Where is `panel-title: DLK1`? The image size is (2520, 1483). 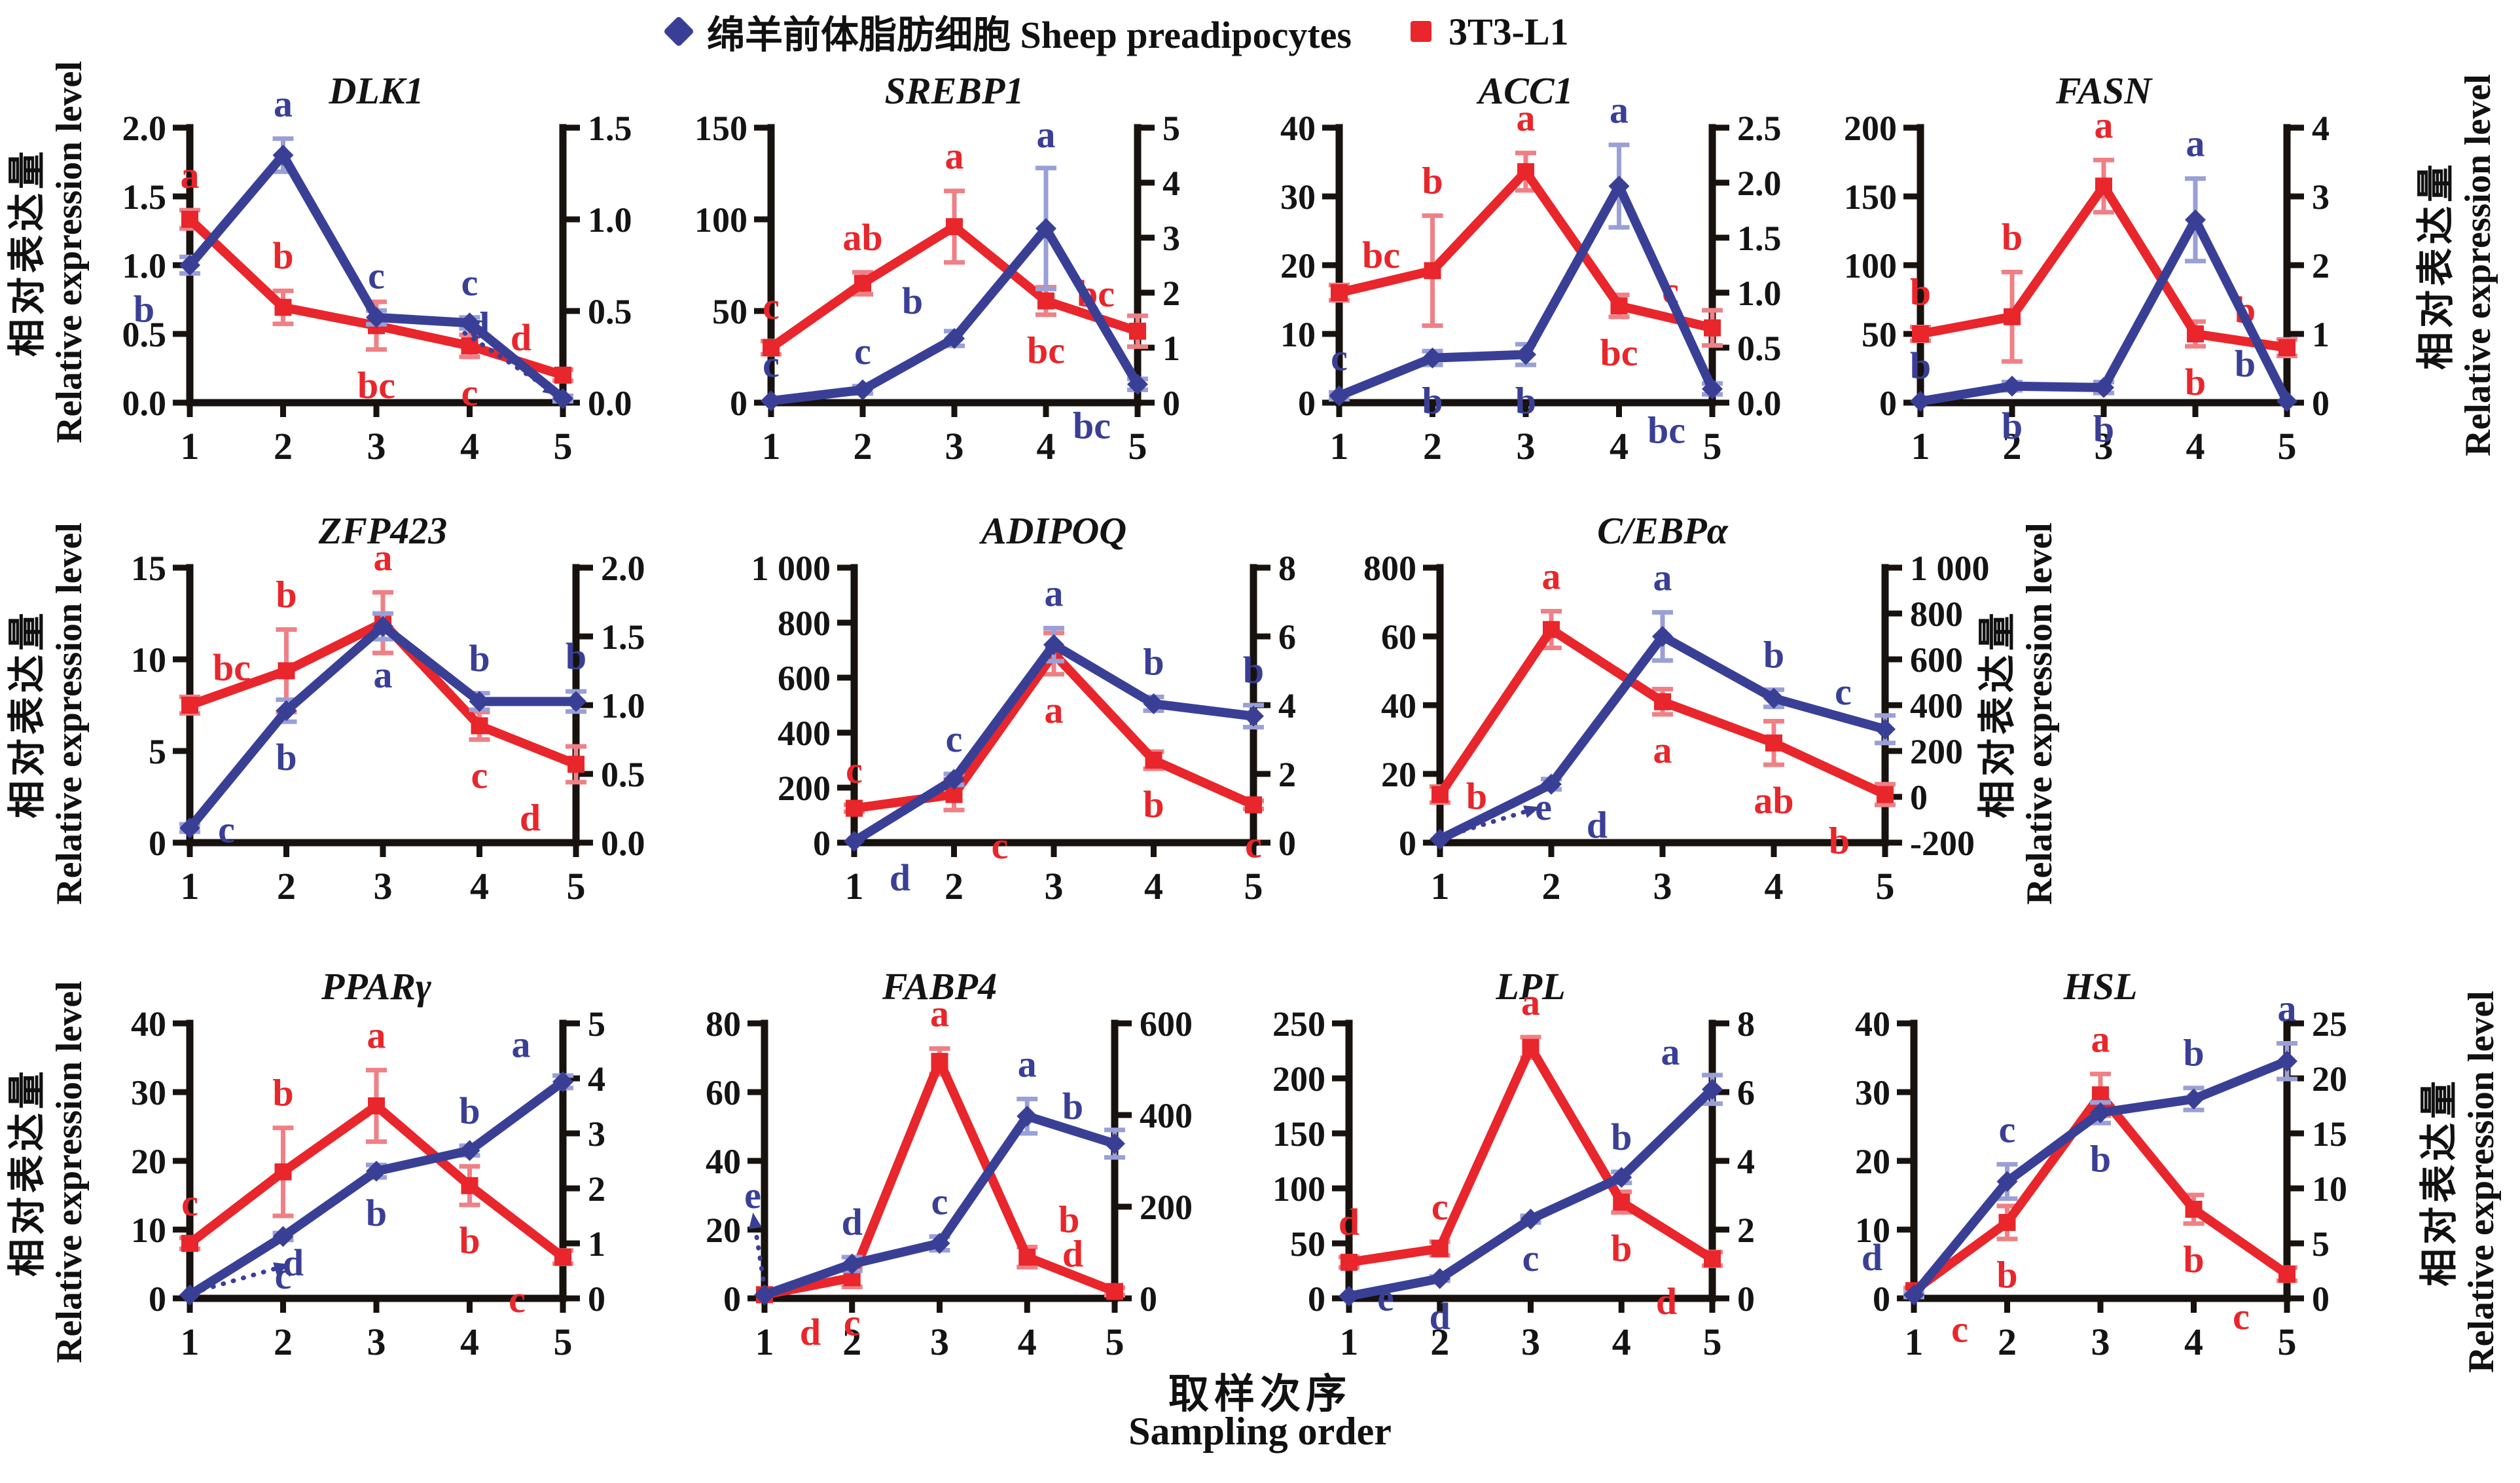
panel-title: DLK1 is located at coordinates (376, 90).